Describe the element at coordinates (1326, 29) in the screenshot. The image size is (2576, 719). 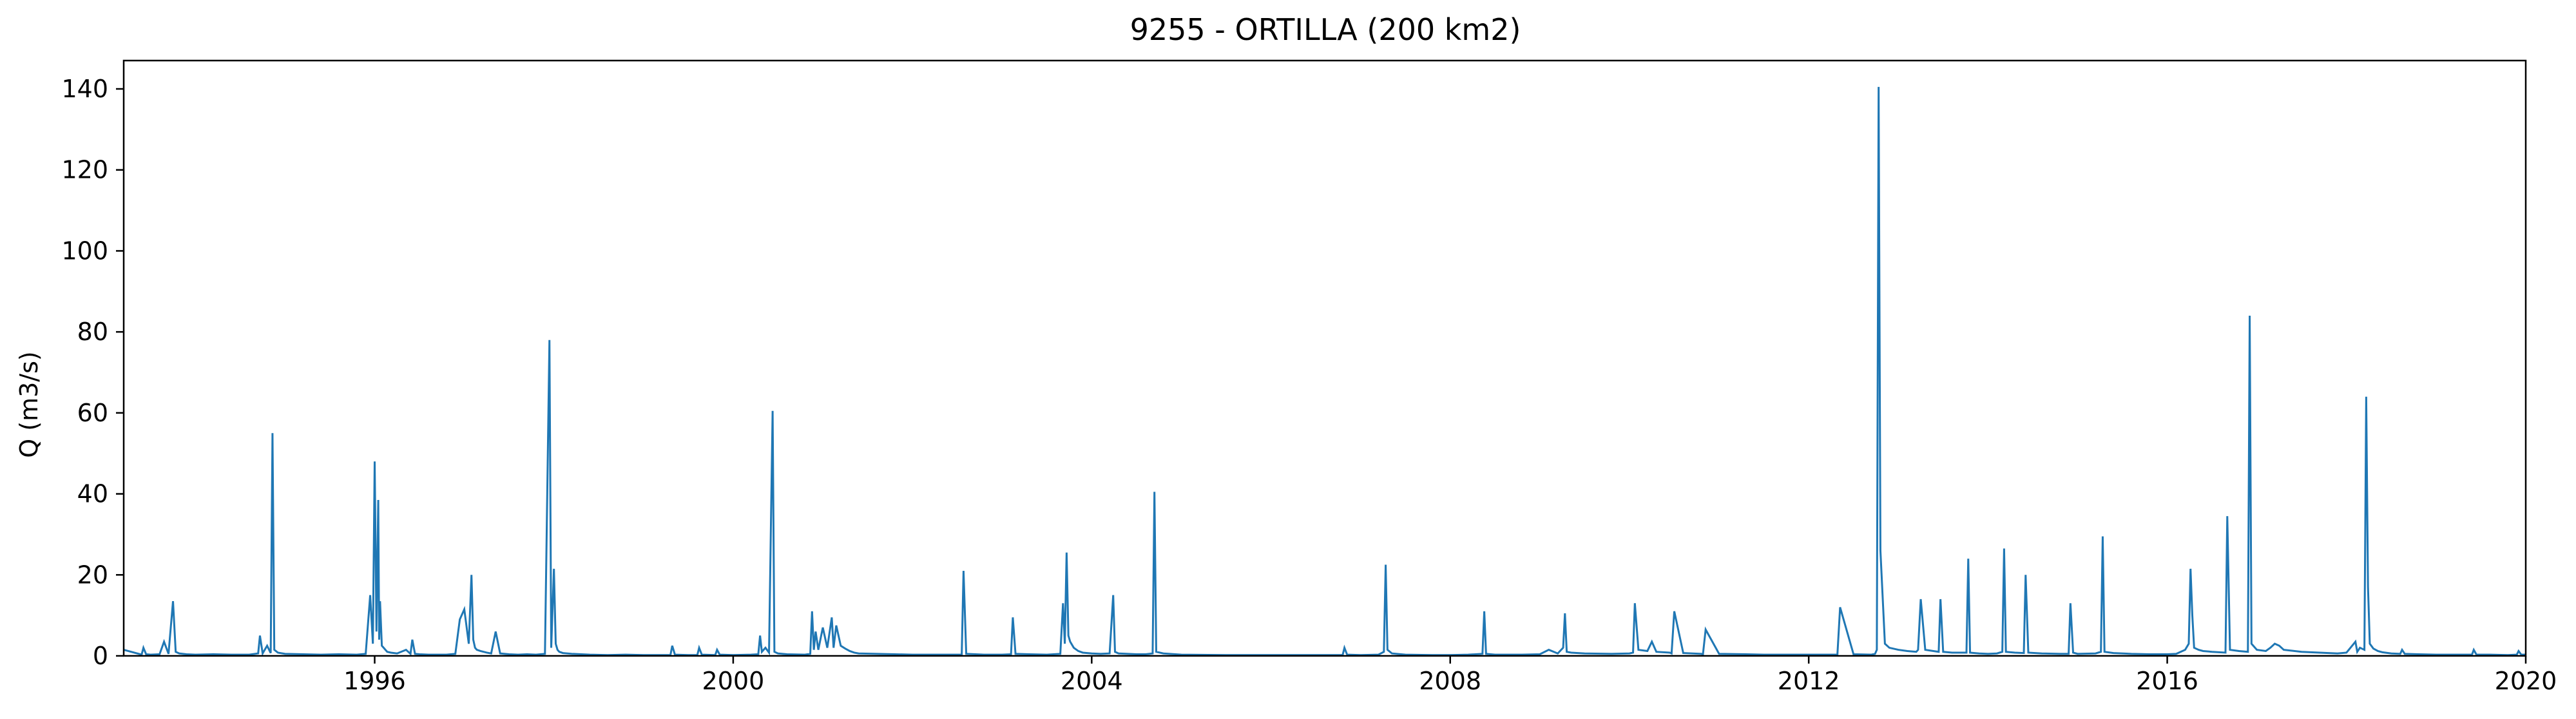
I see `chart-title: 9255 - ORTILLA (200 km2)` at that location.